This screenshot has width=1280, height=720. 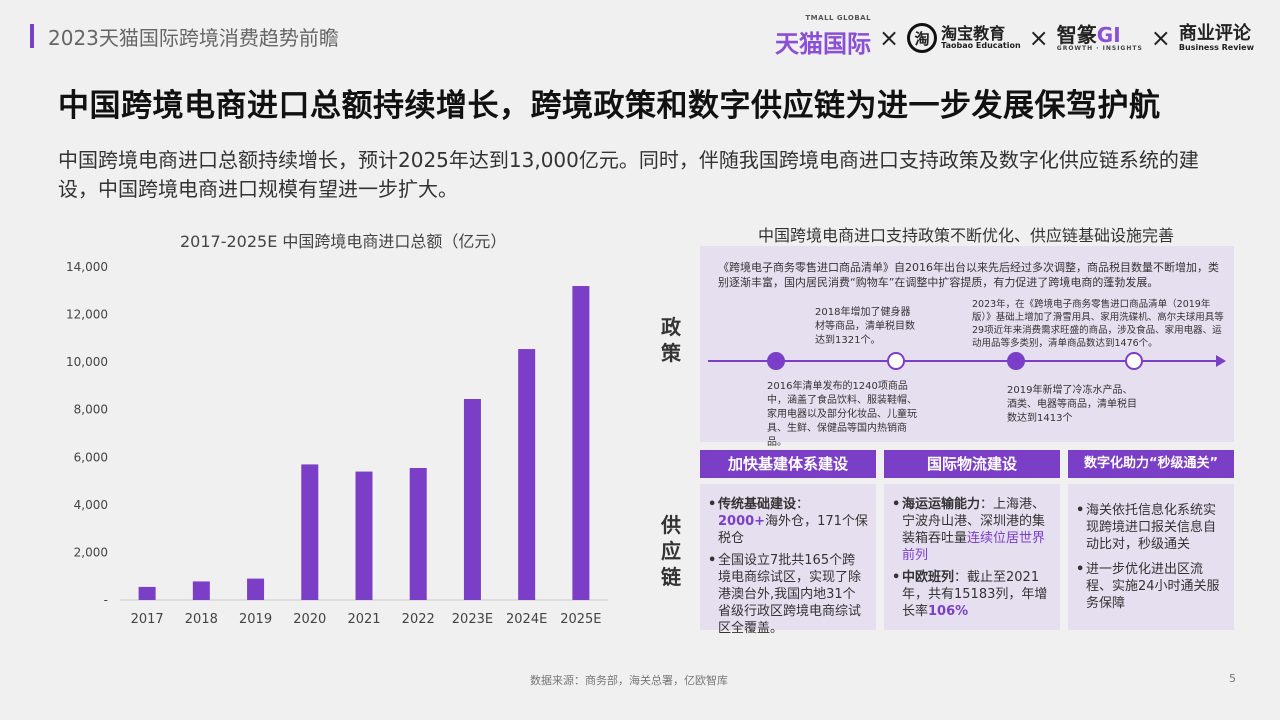 What do you see at coordinates (193, 38) in the screenshot?
I see `report-title: 2023天猫国际跨境消费趋势前瞻` at bounding box center [193, 38].